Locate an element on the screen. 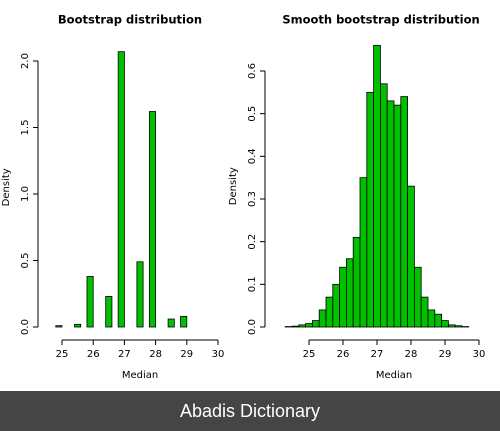 The width and height of the screenshot is (500, 431). y-tick-label: 1.0 is located at coordinates (25, 194).